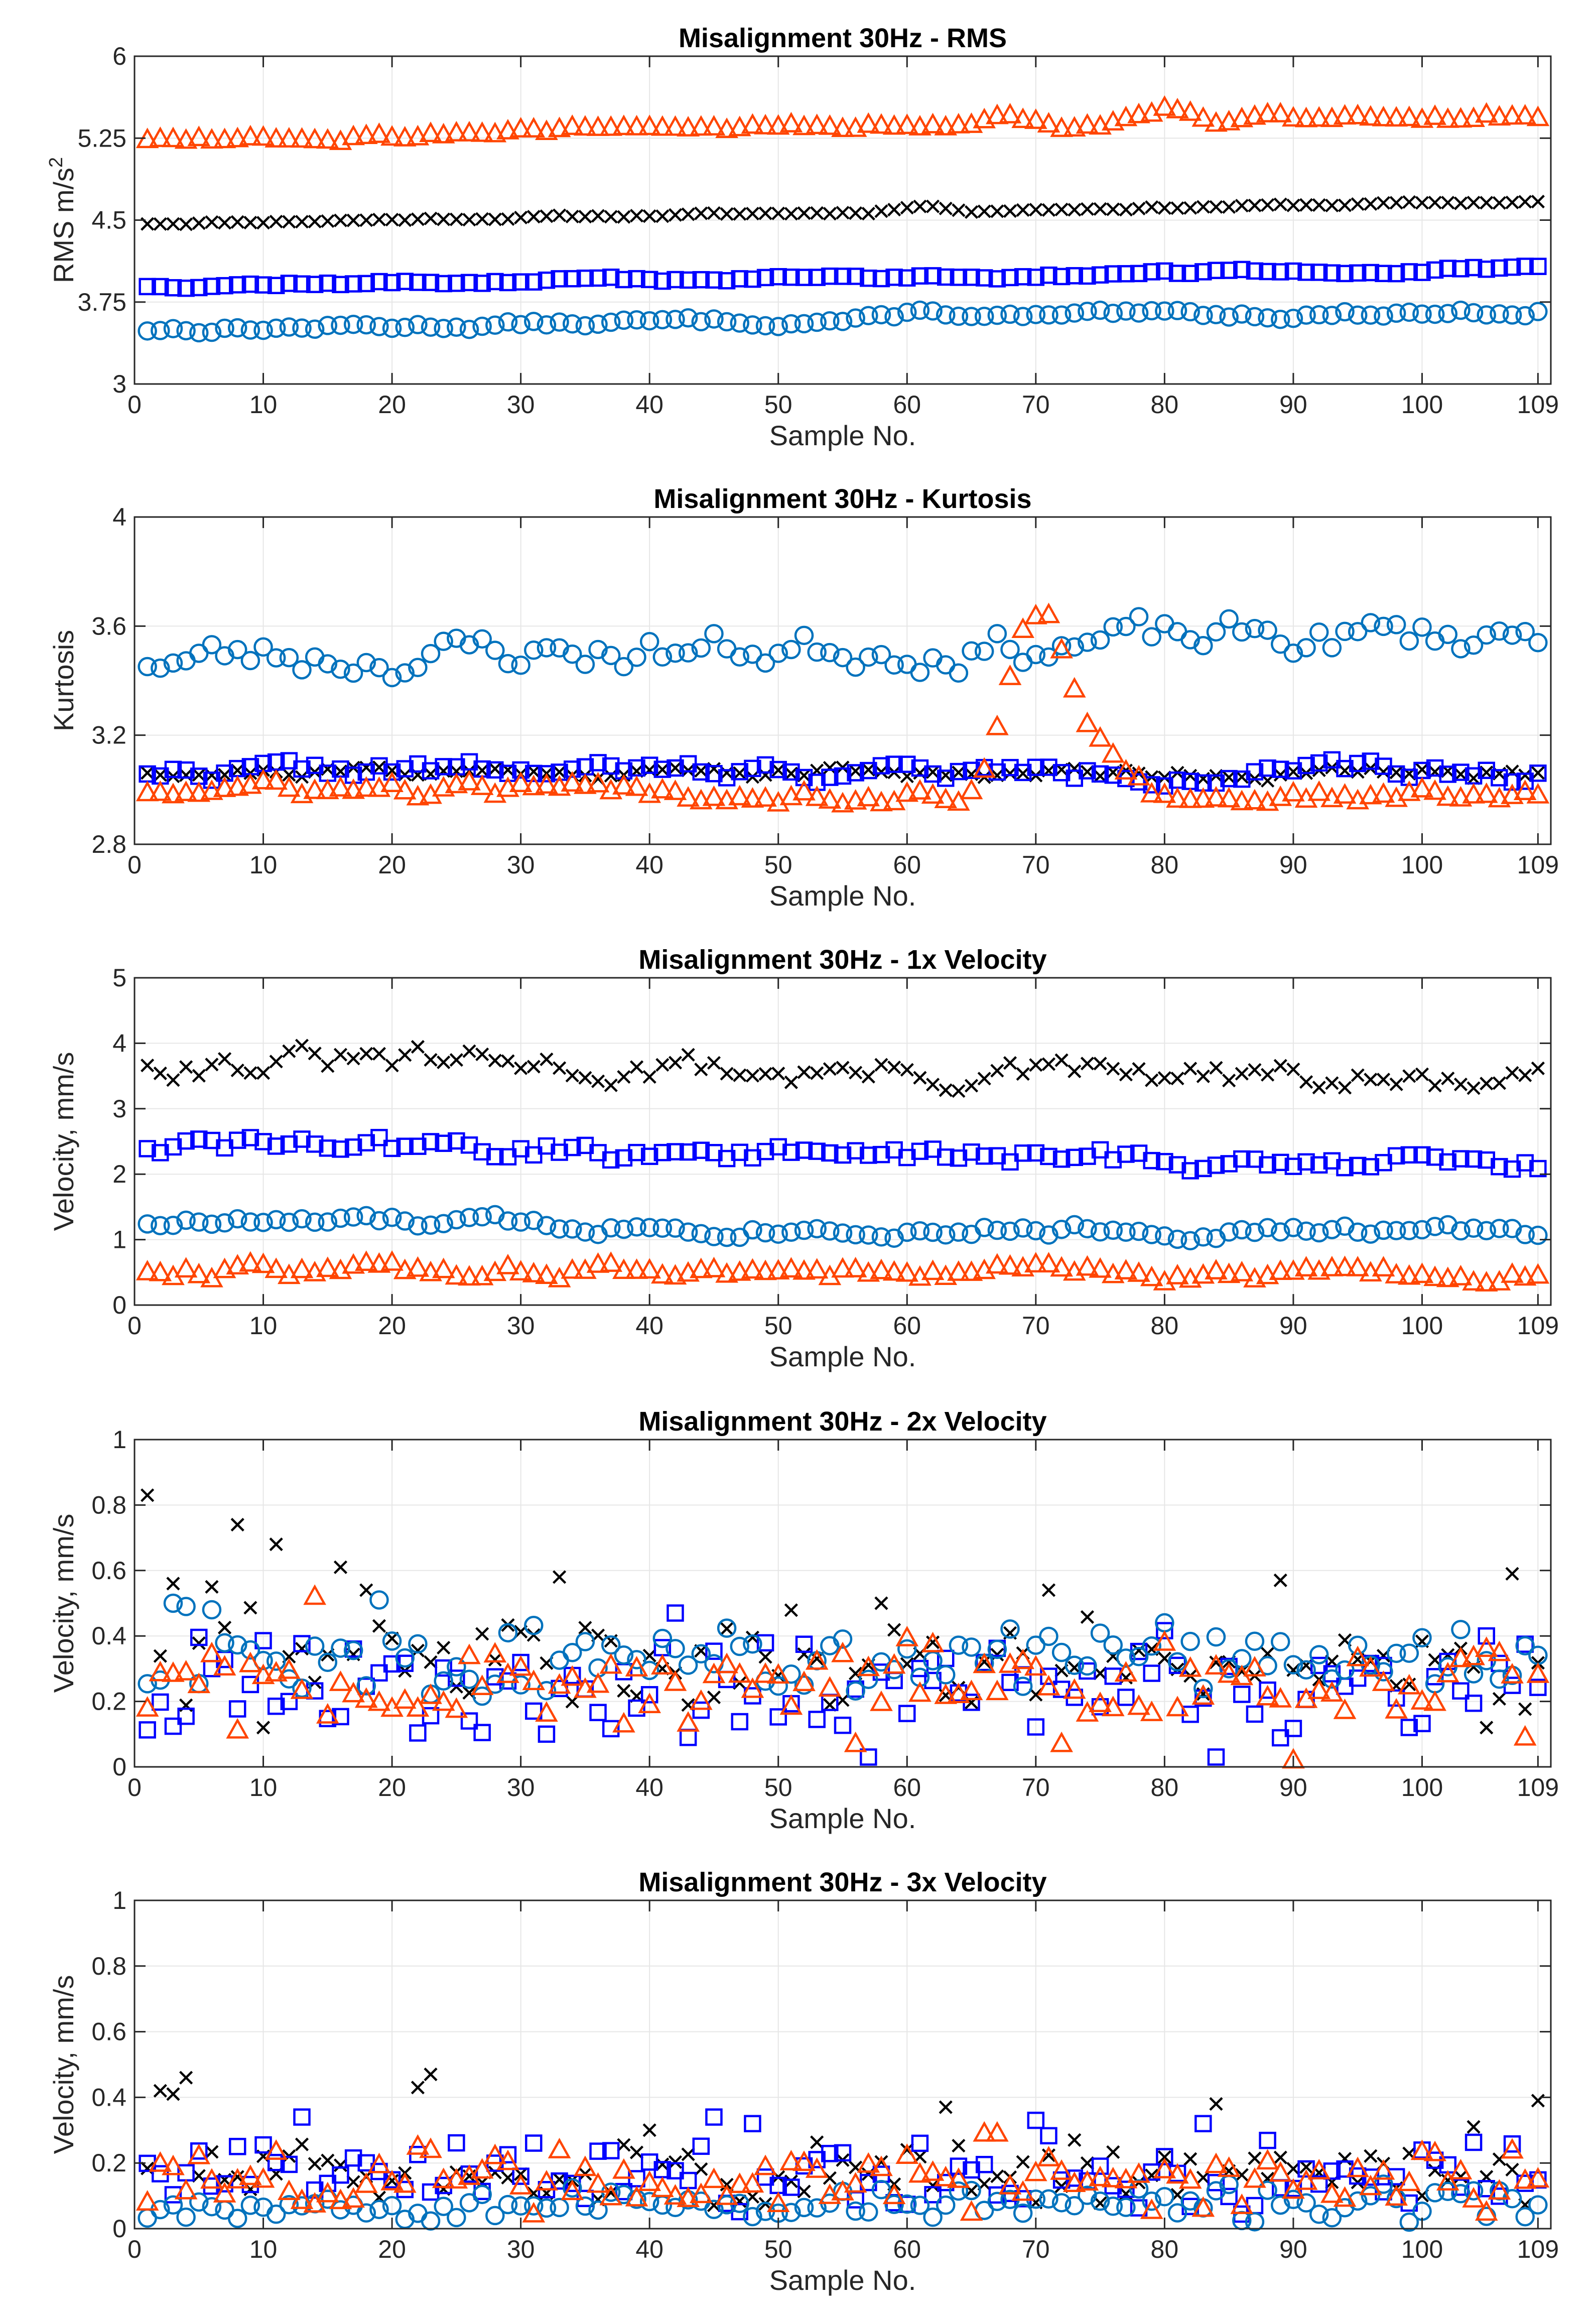  What do you see at coordinates (134, 2249) in the screenshot?
I see `x-tick-label: 0` at bounding box center [134, 2249].